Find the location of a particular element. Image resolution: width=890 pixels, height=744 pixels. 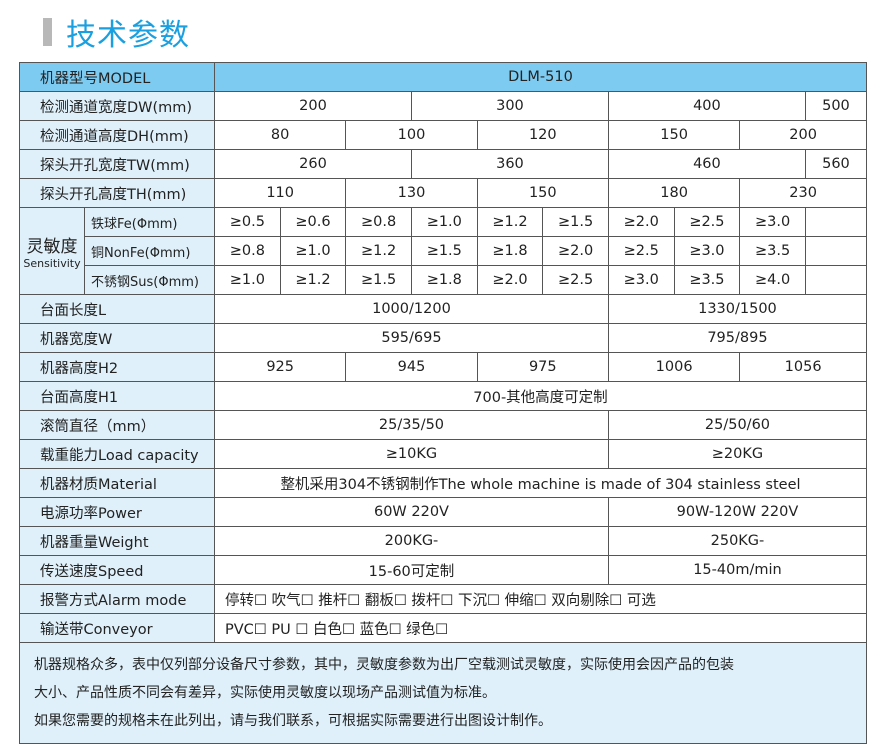

value-cell: ≥0.5 is located at coordinates (247, 222).